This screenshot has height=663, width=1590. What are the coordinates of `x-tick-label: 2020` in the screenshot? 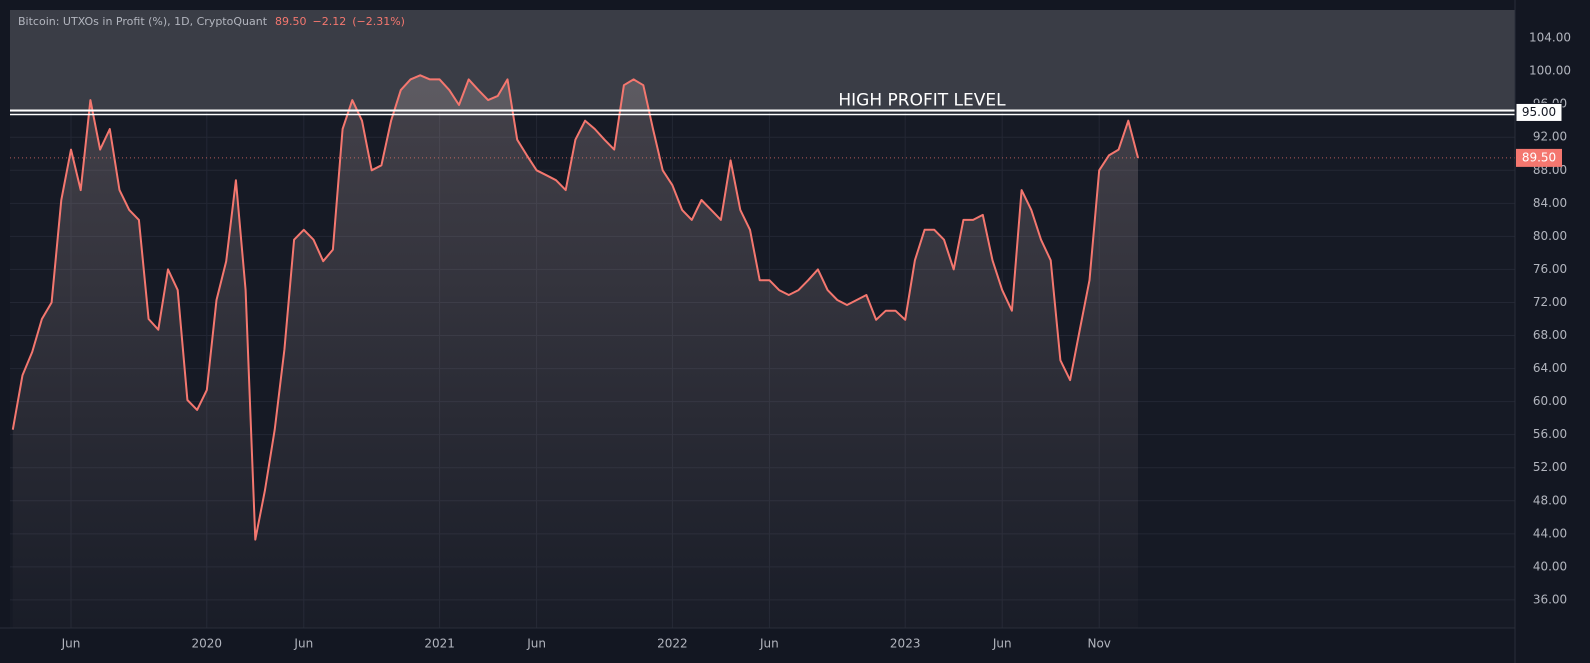 It's located at (207, 644).